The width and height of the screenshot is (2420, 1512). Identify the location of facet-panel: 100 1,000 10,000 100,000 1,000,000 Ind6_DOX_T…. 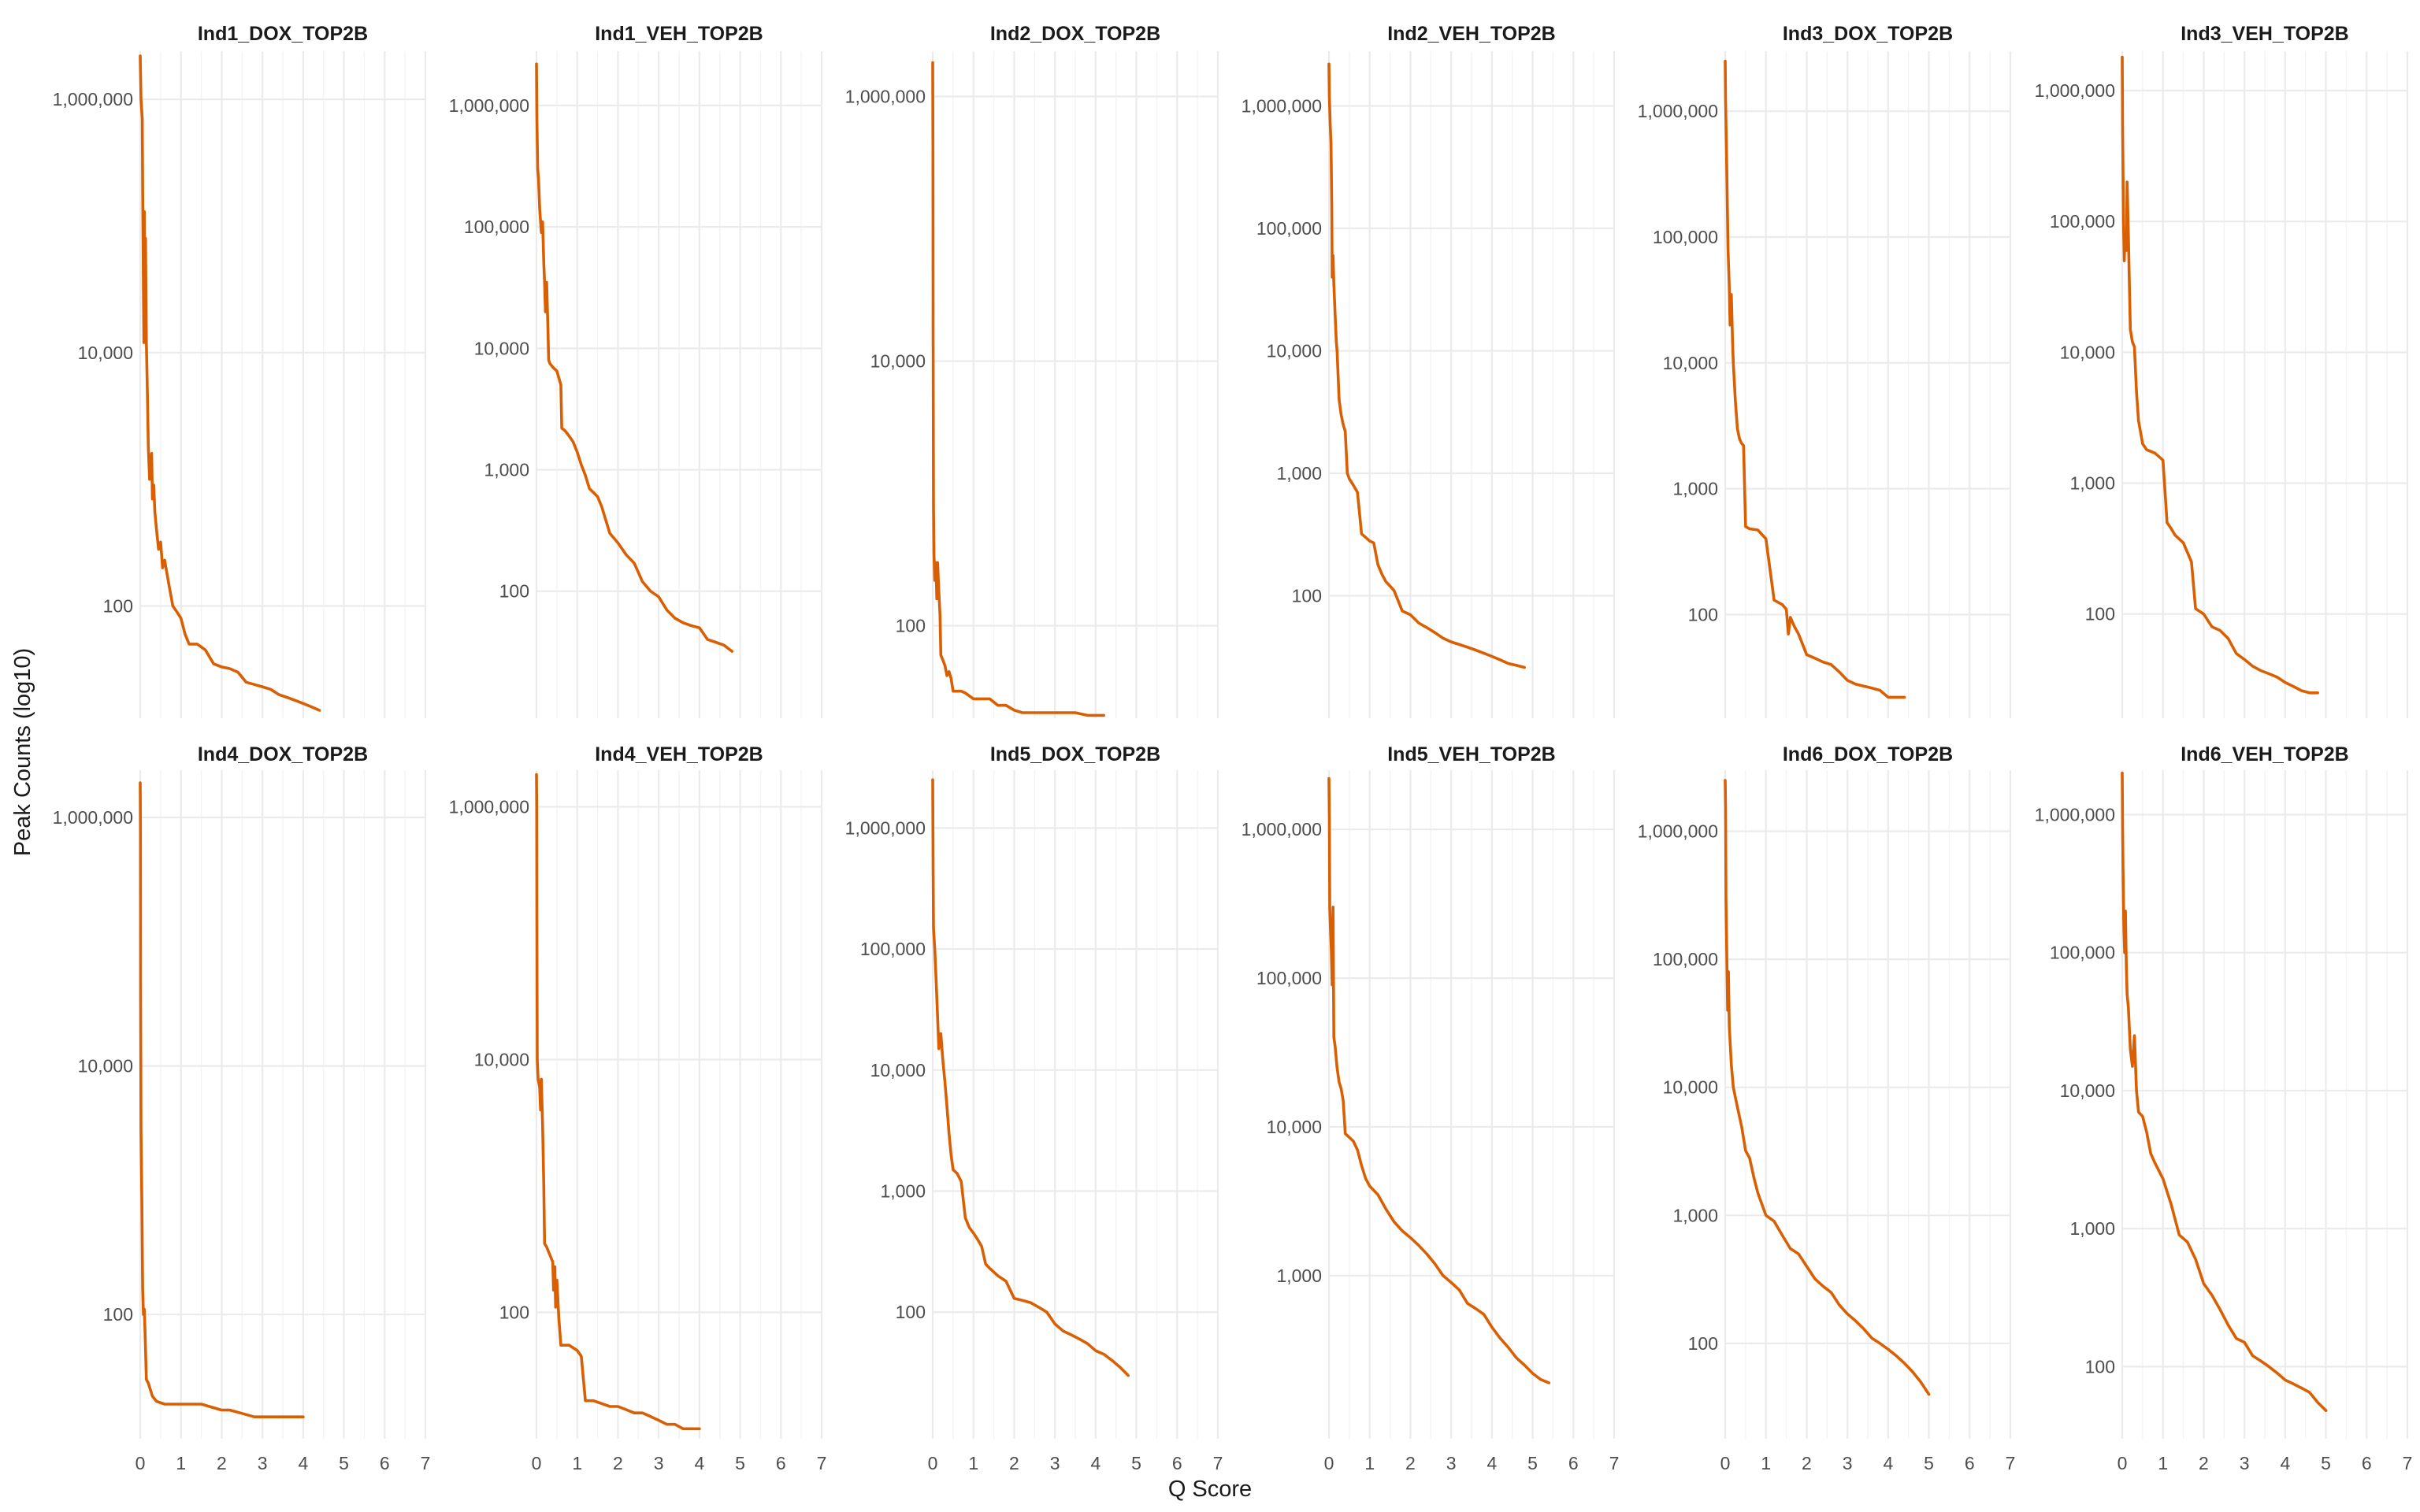
(1827, 1108).